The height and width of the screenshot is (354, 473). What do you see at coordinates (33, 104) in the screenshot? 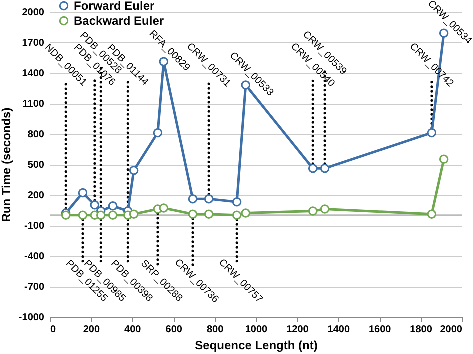
I see `y-tick-label: 1100` at bounding box center [33, 104].